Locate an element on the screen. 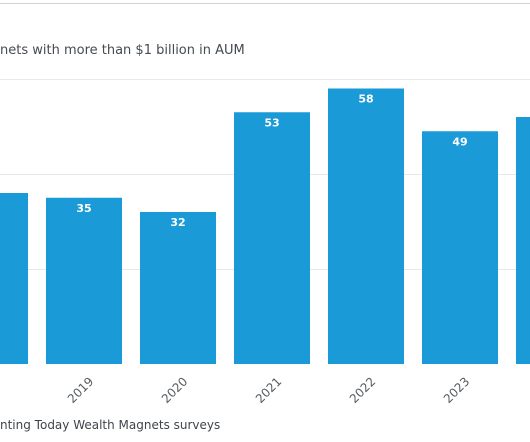  bar-value-label: 49 is located at coordinates (459, 141).